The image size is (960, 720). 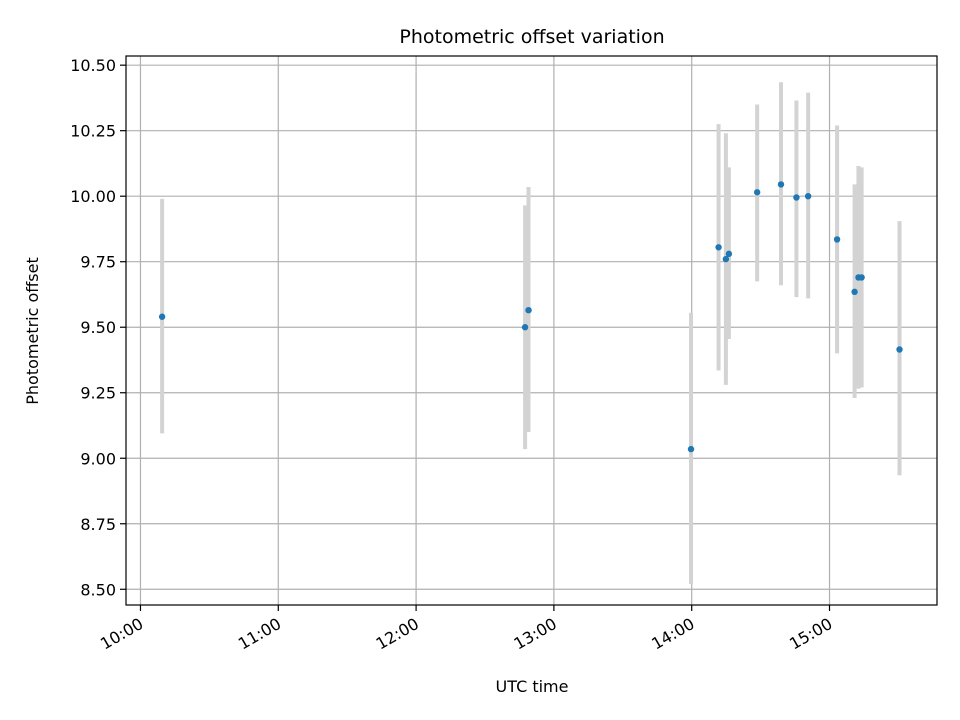 What do you see at coordinates (531, 37) in the screenshot?
I see `chart-title: Photometric offset variation` at bounding box center [531, 37].